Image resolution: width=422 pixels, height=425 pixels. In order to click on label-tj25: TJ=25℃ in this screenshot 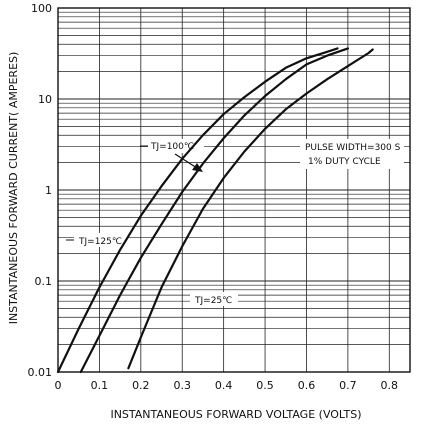, I will do `click(214, 299)`.